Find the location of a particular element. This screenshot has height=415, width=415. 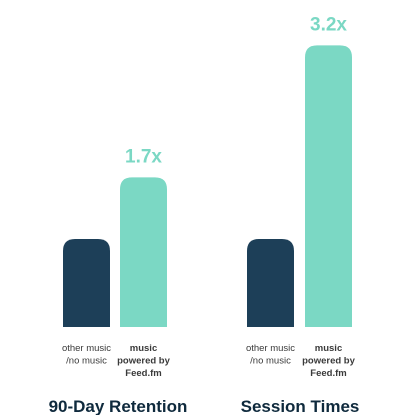

chart-title: 90-Day Retention is located at coordinates (118, 406).